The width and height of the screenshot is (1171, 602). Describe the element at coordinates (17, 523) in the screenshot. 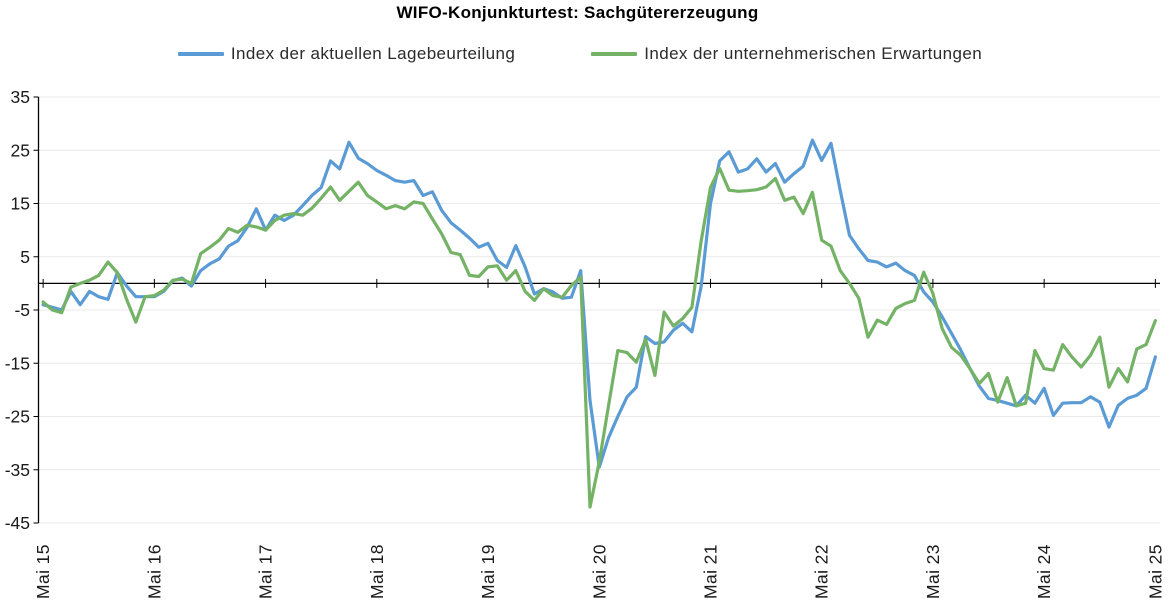

I see `y-axis-label: -45` at that location.